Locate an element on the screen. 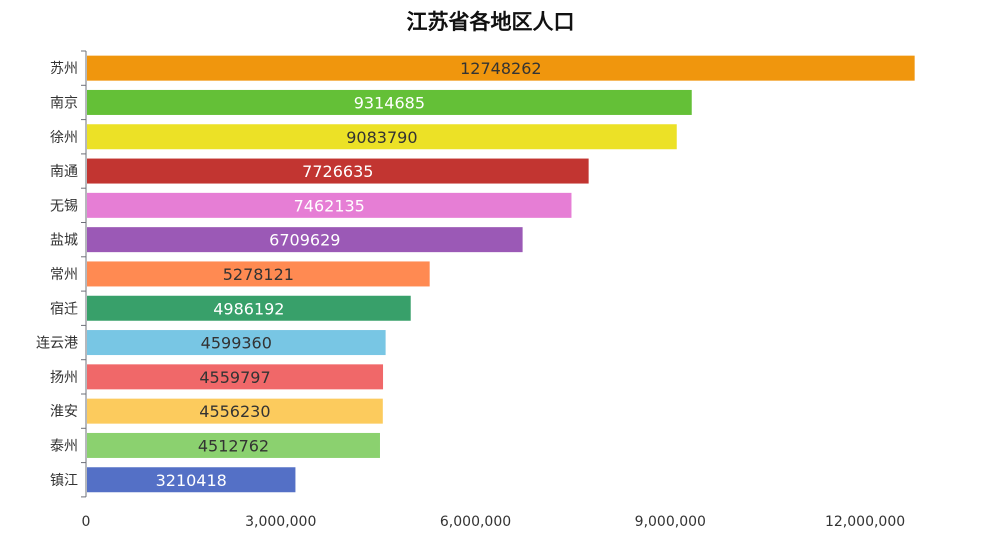  category-label: 苏州 is located at coordinates (64, 69).